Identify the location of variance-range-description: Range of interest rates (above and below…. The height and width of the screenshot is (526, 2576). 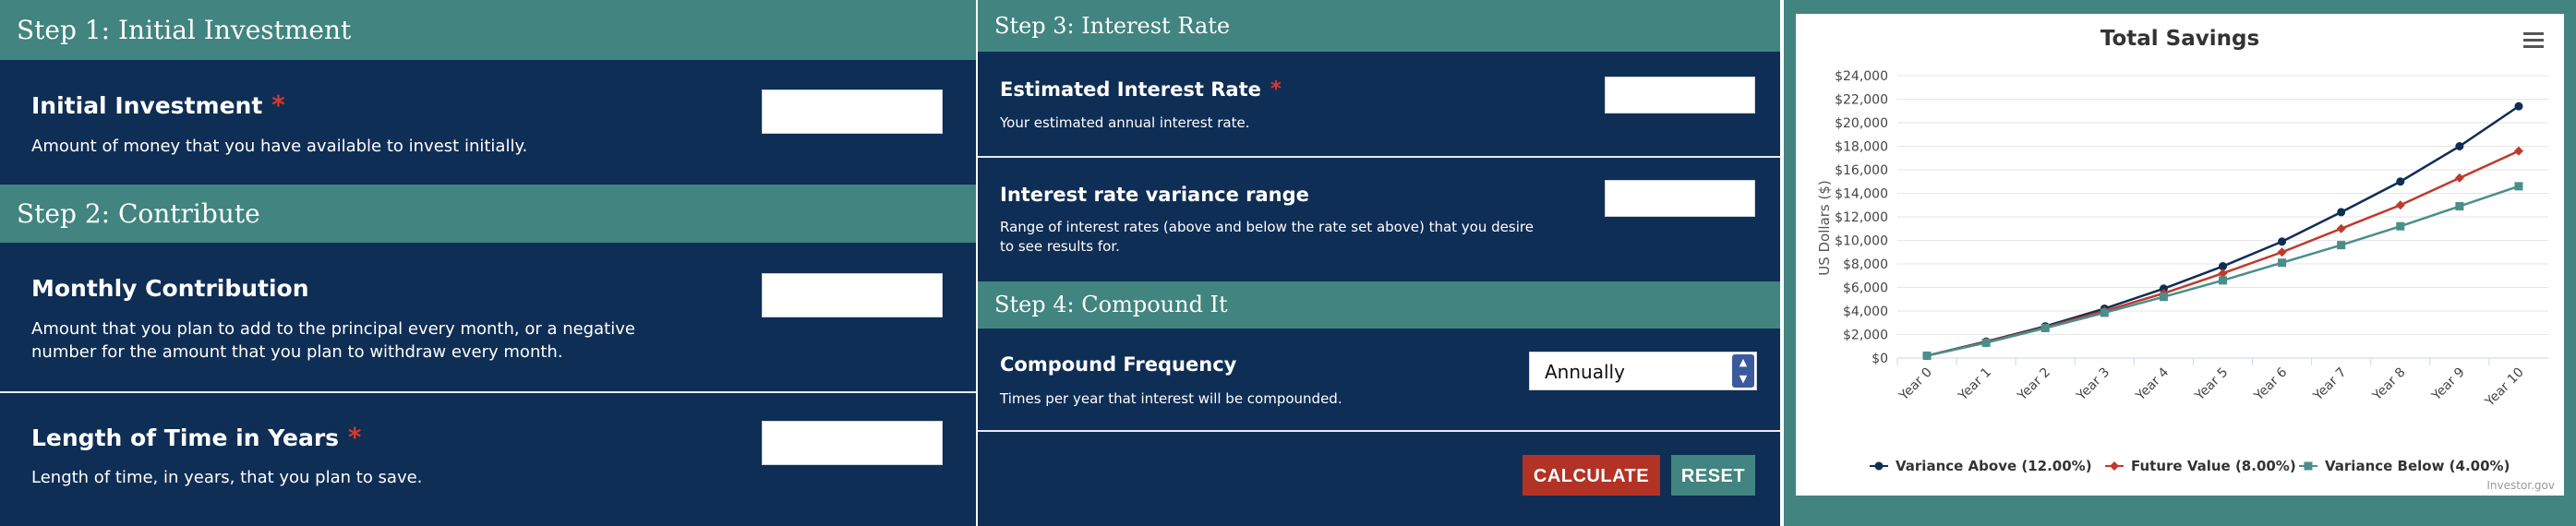
(1267, 237).